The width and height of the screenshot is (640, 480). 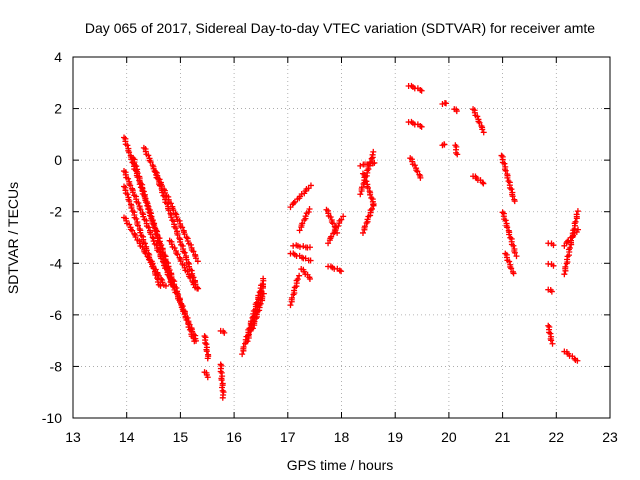 What do you see at coordinates (288, 437) in the screenshot?
I see `x-tick-label: 17` at bounding box center [288, 437].